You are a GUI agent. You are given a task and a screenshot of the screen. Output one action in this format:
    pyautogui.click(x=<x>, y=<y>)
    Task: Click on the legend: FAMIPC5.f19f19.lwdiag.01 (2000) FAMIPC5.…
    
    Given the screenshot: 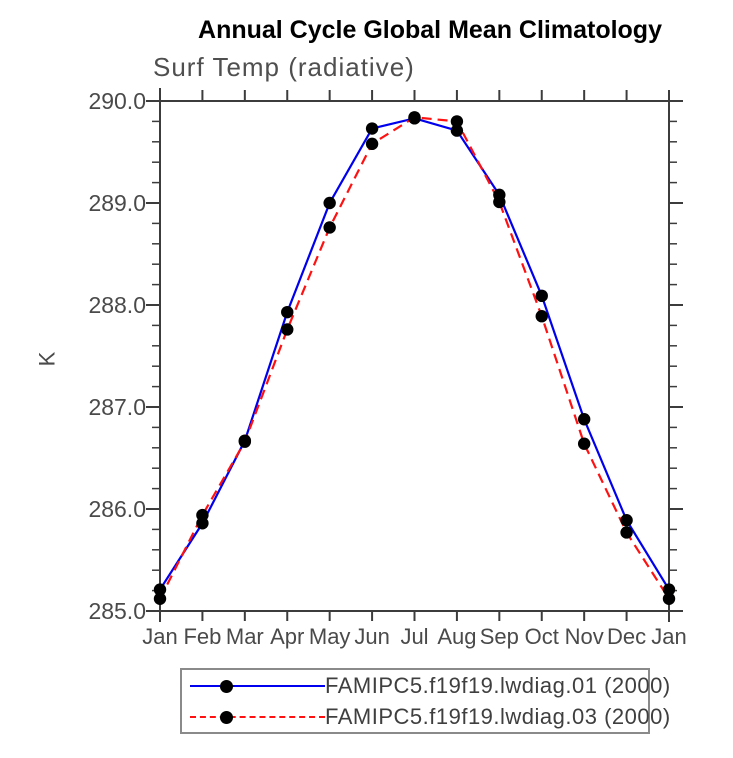 What is the action you would take?
    pyautogui.click(x=425, y=701)
    